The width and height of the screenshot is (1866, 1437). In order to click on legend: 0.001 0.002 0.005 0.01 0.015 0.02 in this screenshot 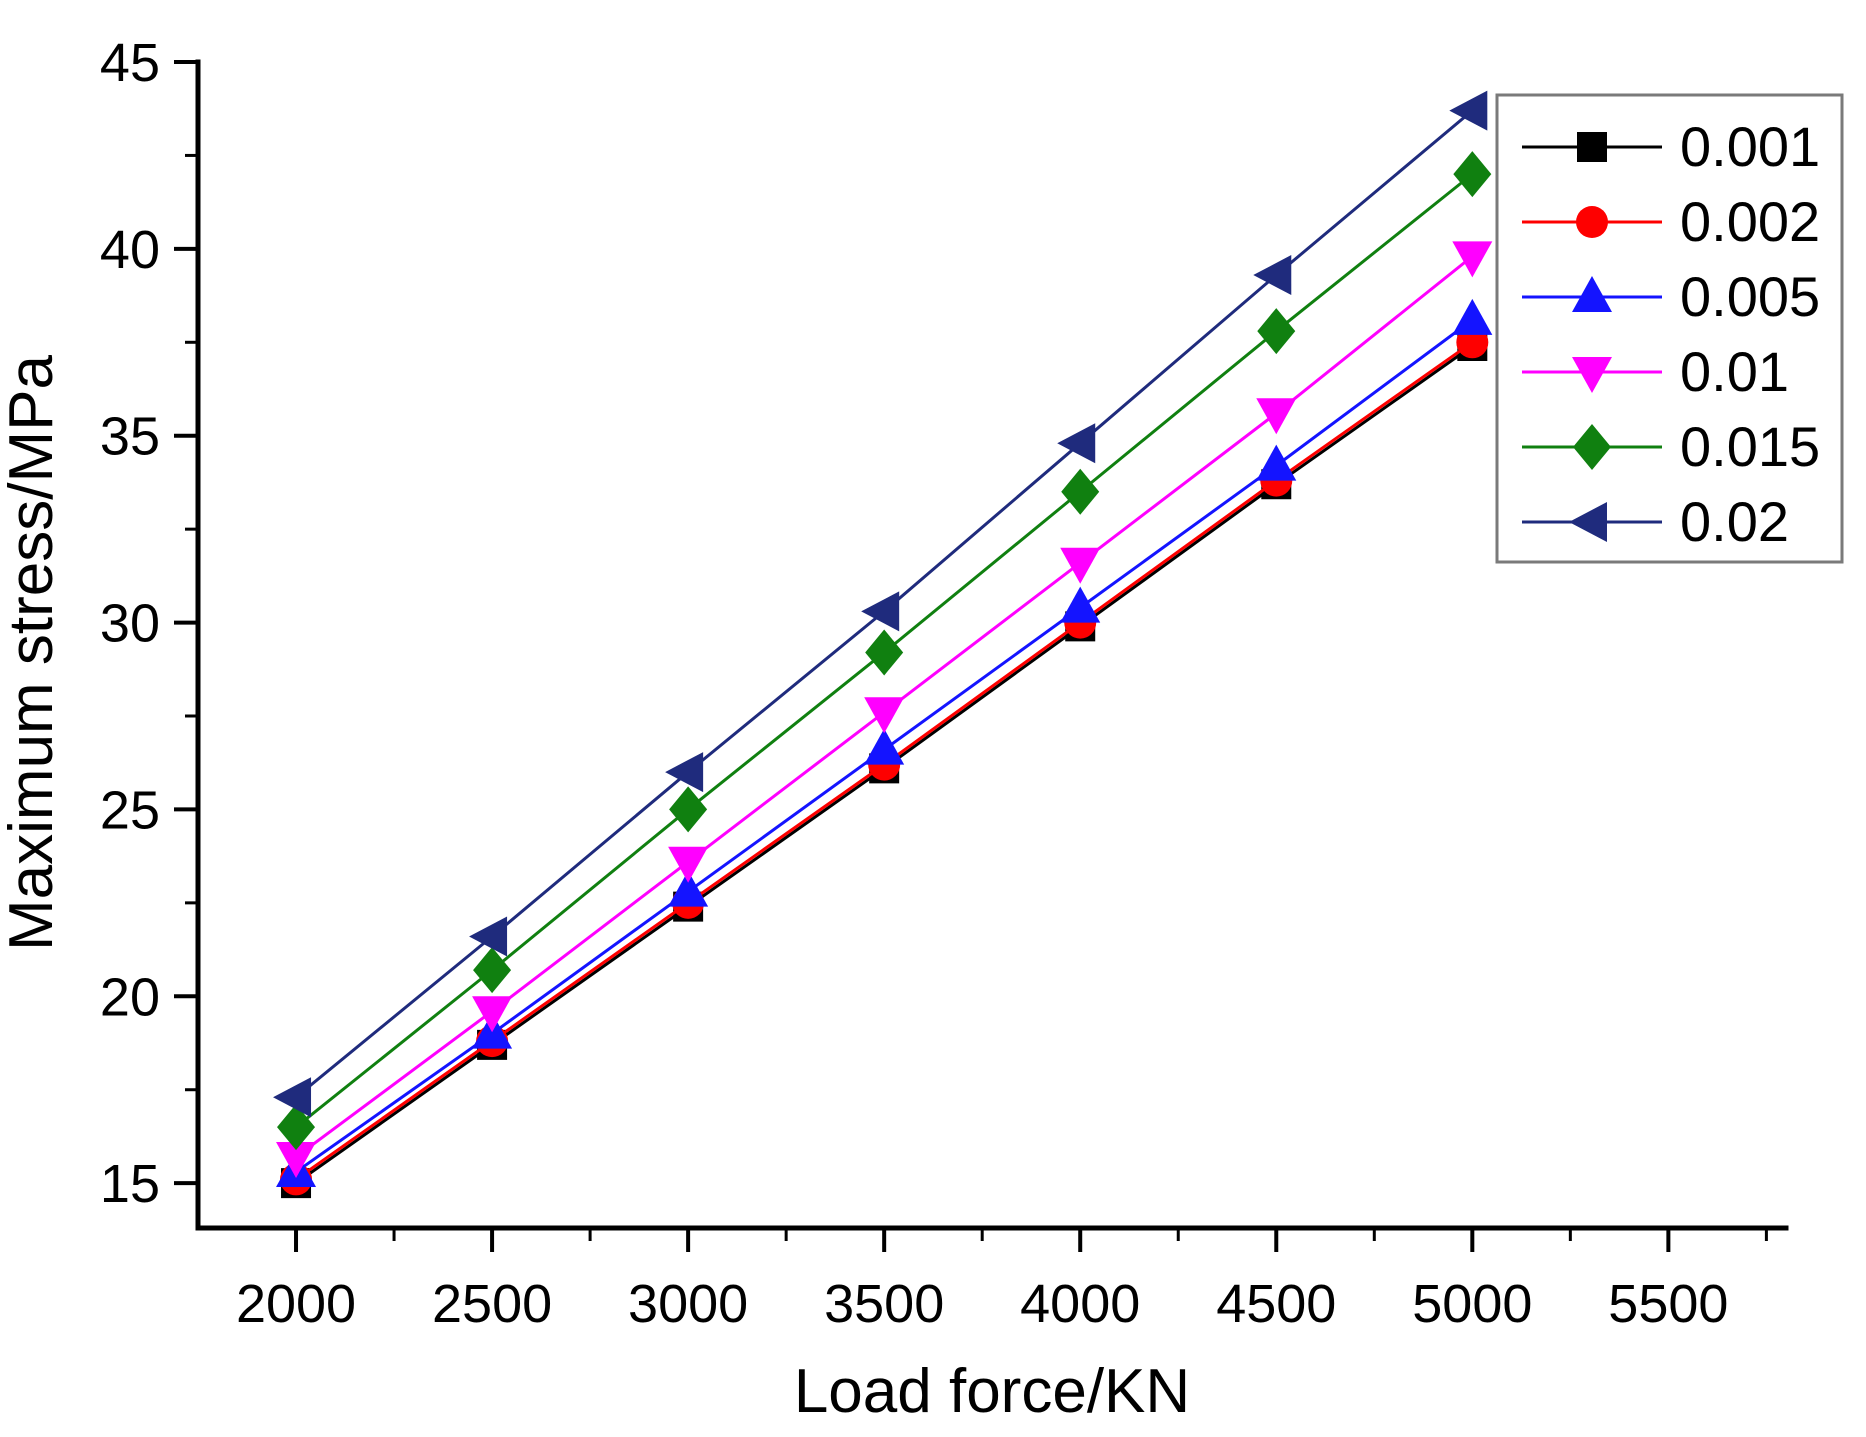, I will do `click(1669, 328)`.